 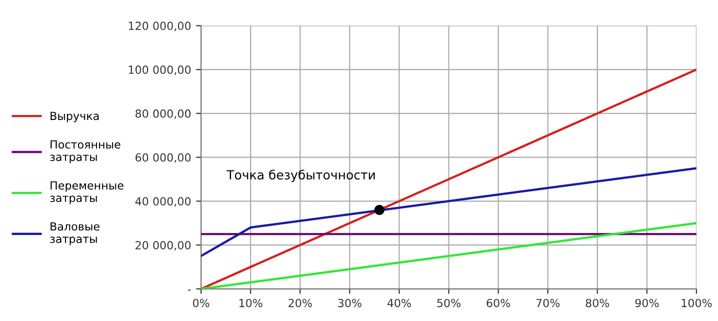 What do you see at coordinates (350, 303) in the screenshot?
I see `x-tick-label: 30%` at bounding box center [350, 303].